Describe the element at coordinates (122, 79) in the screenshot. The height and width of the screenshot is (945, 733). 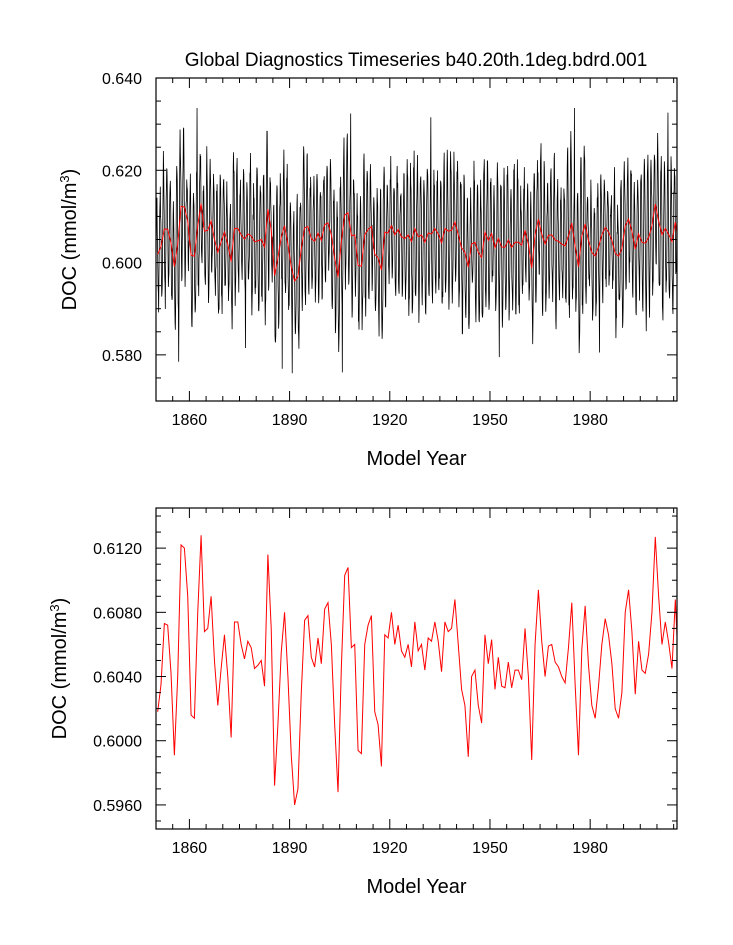
I see `y-tick-label: 0.640` at that location.